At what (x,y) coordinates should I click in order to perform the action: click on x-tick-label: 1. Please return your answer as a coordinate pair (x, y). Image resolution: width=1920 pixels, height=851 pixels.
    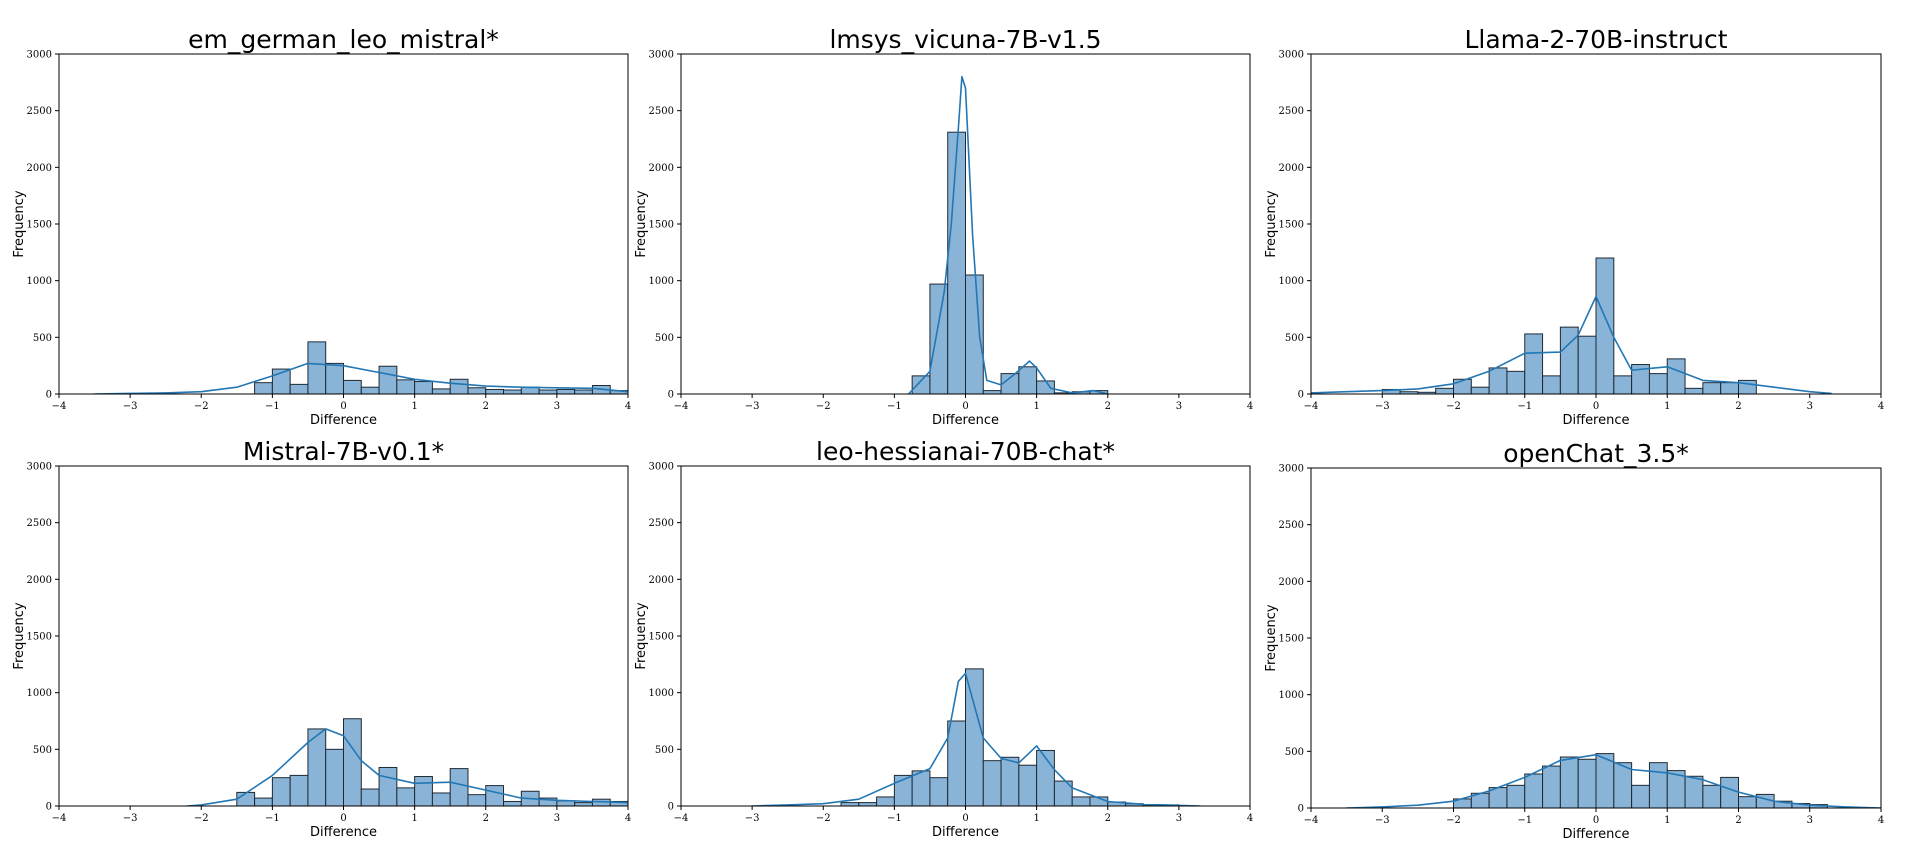
    Looking at the image, I should click on (1036, 818).